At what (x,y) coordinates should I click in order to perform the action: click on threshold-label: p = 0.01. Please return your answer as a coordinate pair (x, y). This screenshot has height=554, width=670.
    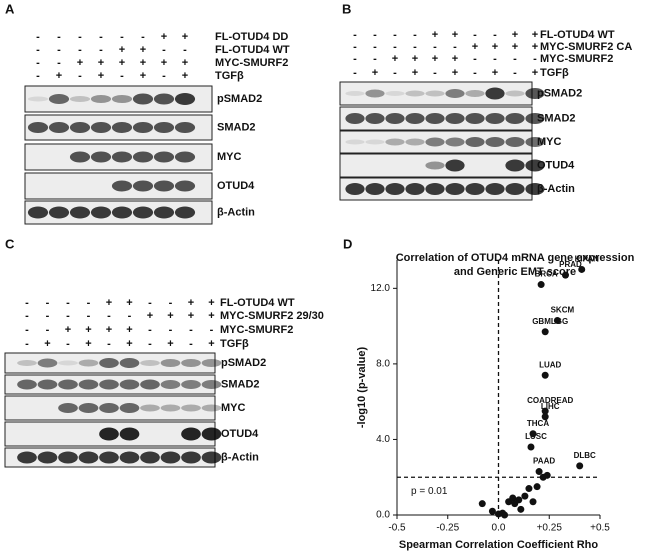
    Looking at the image, I should click on (429, 491).